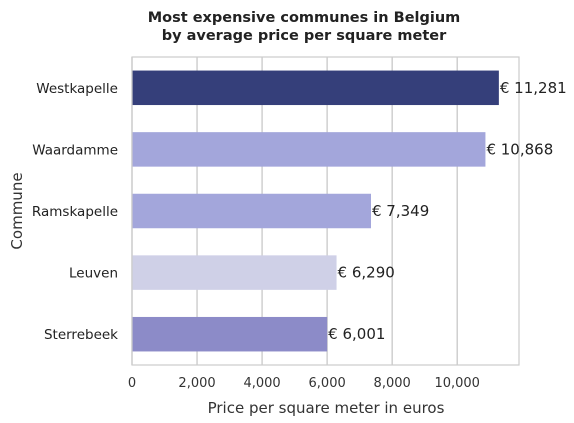 Image resolution: width=574 pixels, height=423 pixels. Describe the element at coordinates (93, 274) in the screenshot. I see `y-category-label: Leuven` at that location.